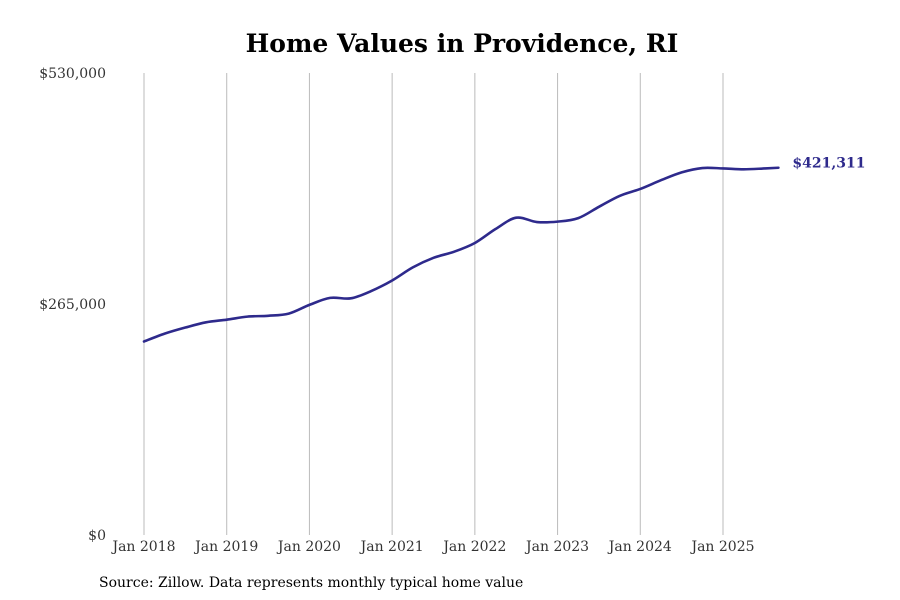 The width and height of the screenshot is (900, 600). What do you see at coordinates (142, 547) in the screenshot?
I see `x-tick-label-2018: Jan 2018` at bounding box center [142, 547].